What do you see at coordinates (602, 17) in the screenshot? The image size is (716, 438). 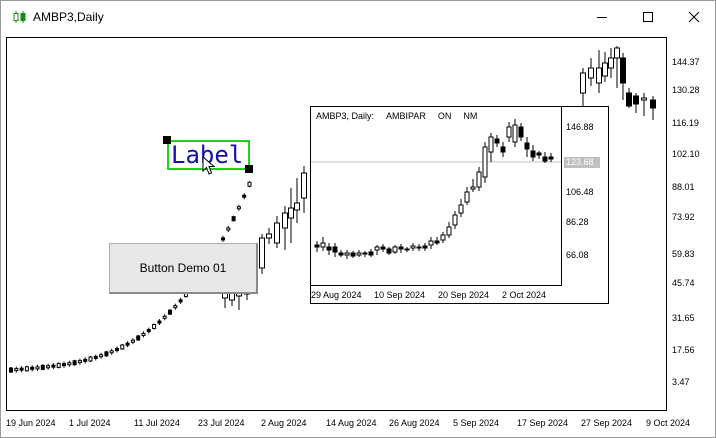 I see `minimize-button` at bounding box center [602, 17].